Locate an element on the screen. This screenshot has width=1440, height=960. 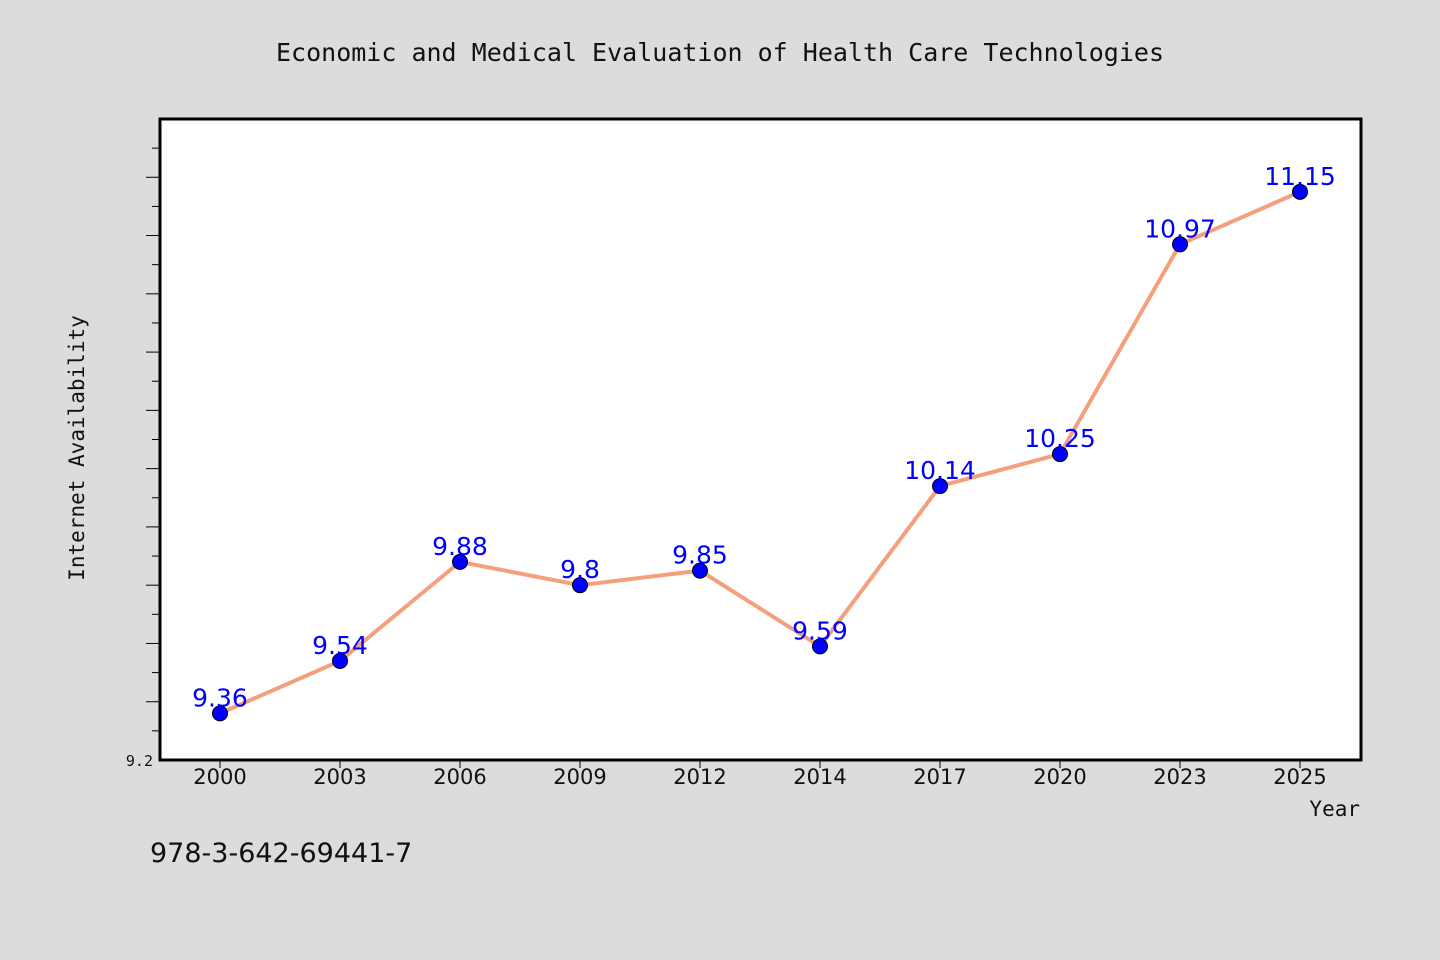
data-label: 10.25 is located at coordinates (1060, 438).